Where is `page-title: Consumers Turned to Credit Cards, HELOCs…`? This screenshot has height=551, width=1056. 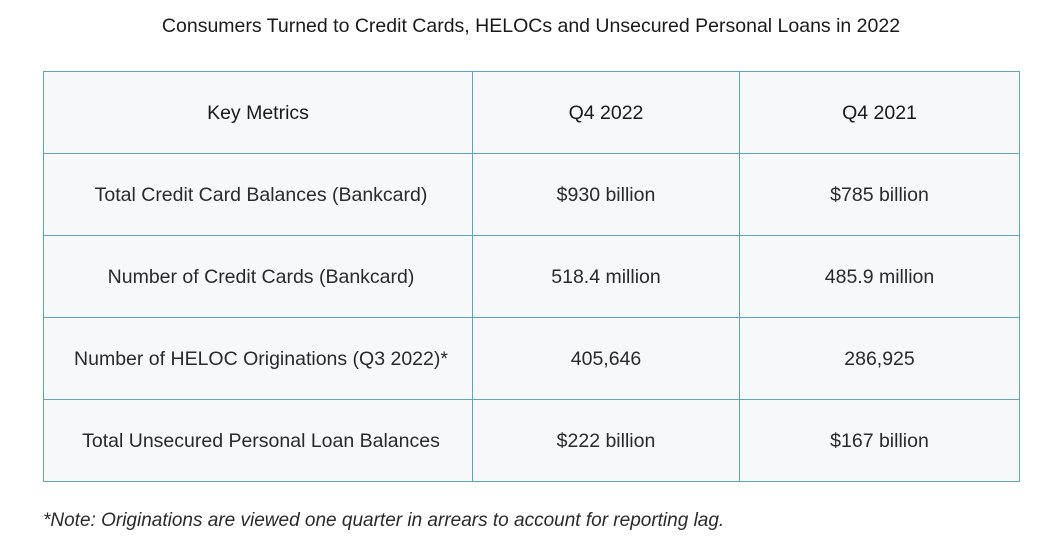
page-title: Consumers Turned to Credit Cards, HELOCs… is located at coordinates (531, 26).